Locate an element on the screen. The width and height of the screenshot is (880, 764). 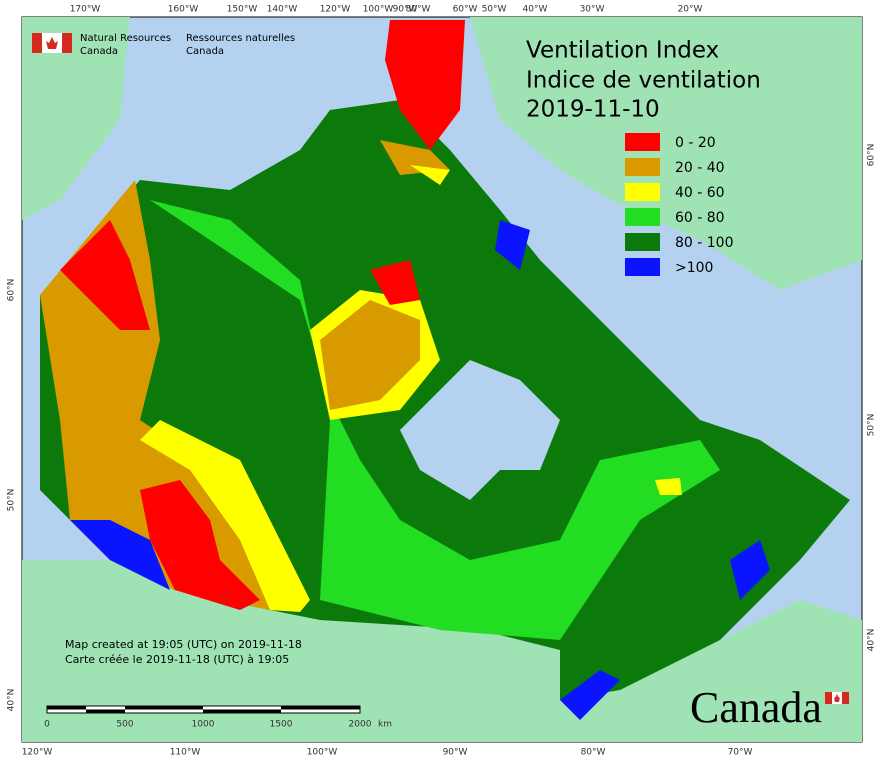
agency-en: Natural Resources is located at coordinates (125, 38).